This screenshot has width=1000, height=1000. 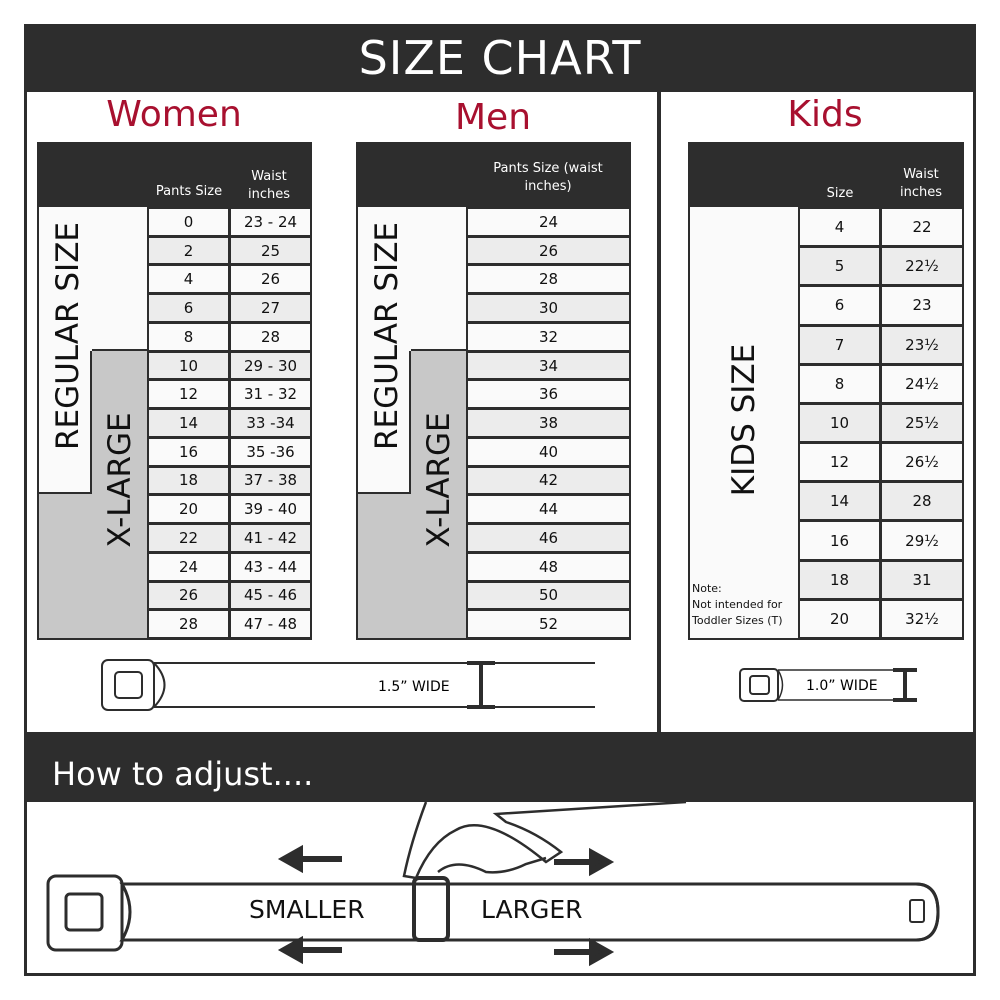 I want to click on kids-size-cell: 16, so click(x=839, y=540).